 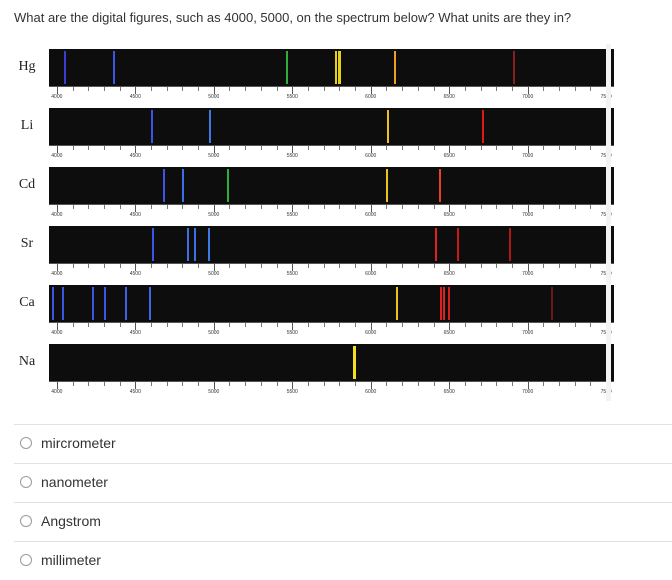 I want to click on tick-label: 4000, so click(x=57, y=274).